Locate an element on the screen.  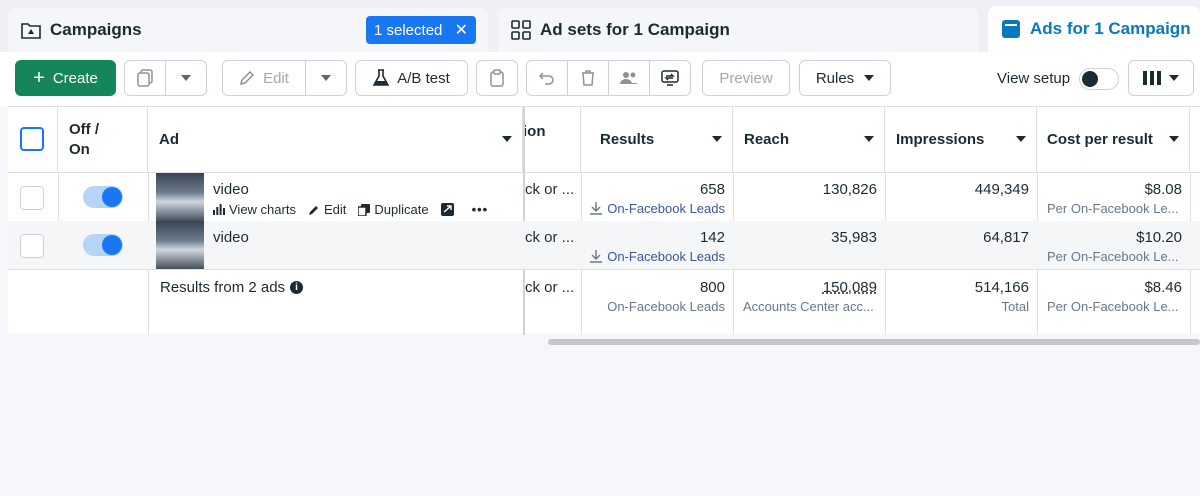
header-results-label: Results is located at coordinates (627, 139).